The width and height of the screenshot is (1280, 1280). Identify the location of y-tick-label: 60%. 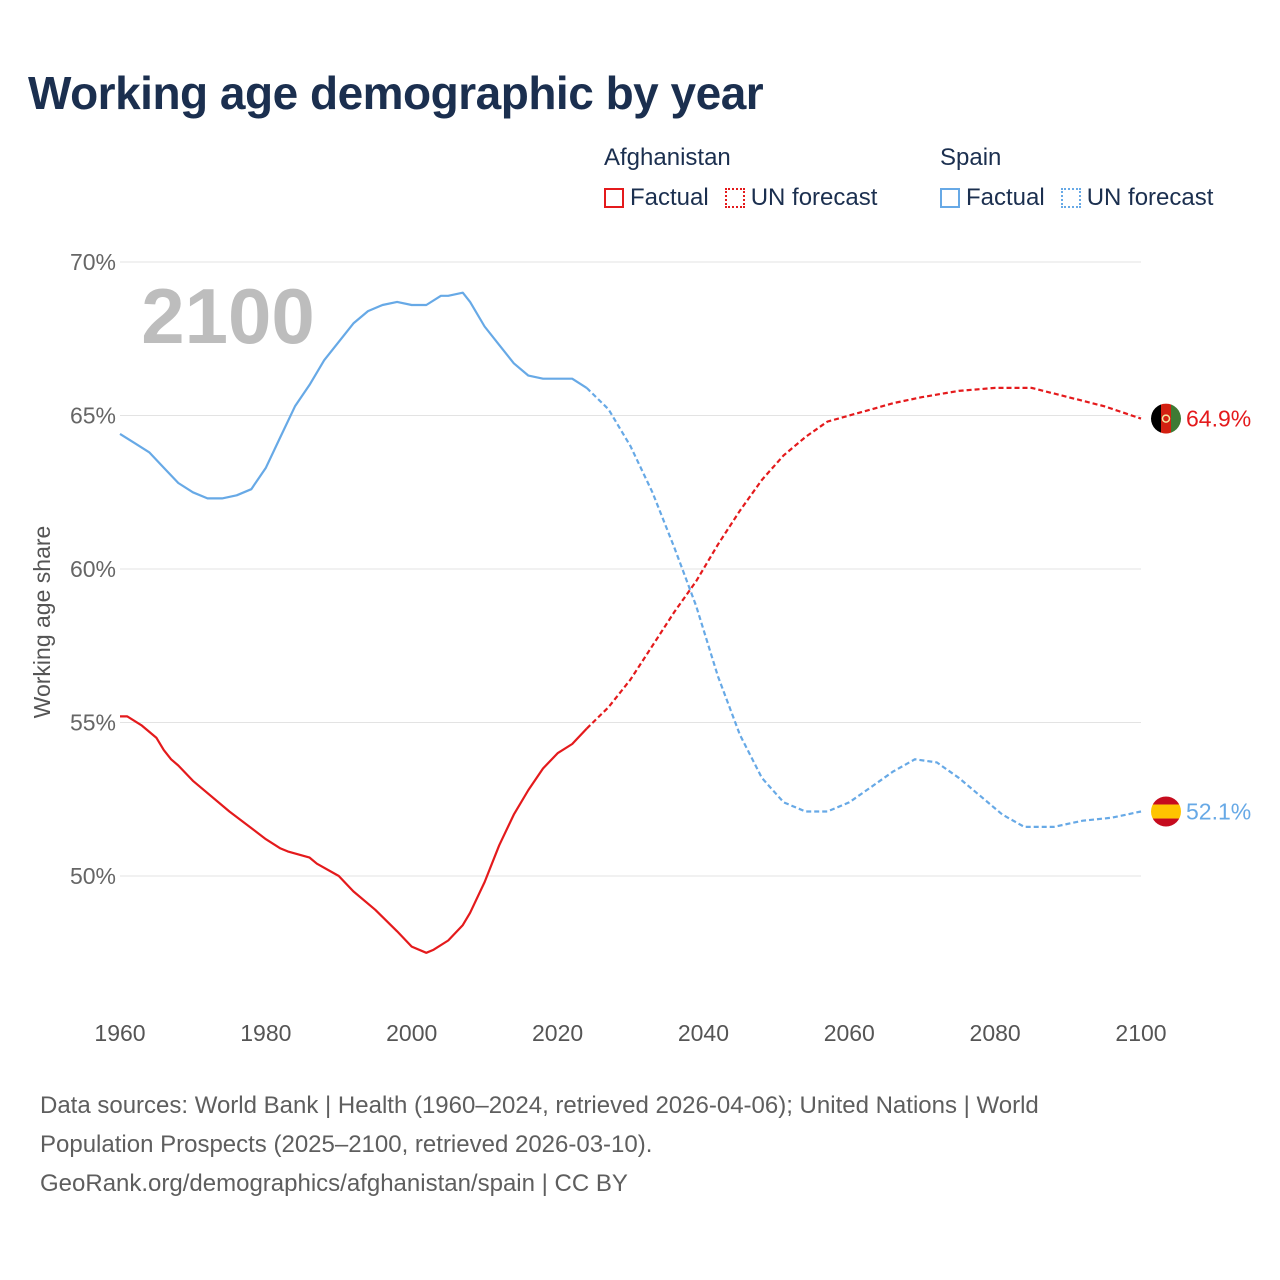
(93, 569).